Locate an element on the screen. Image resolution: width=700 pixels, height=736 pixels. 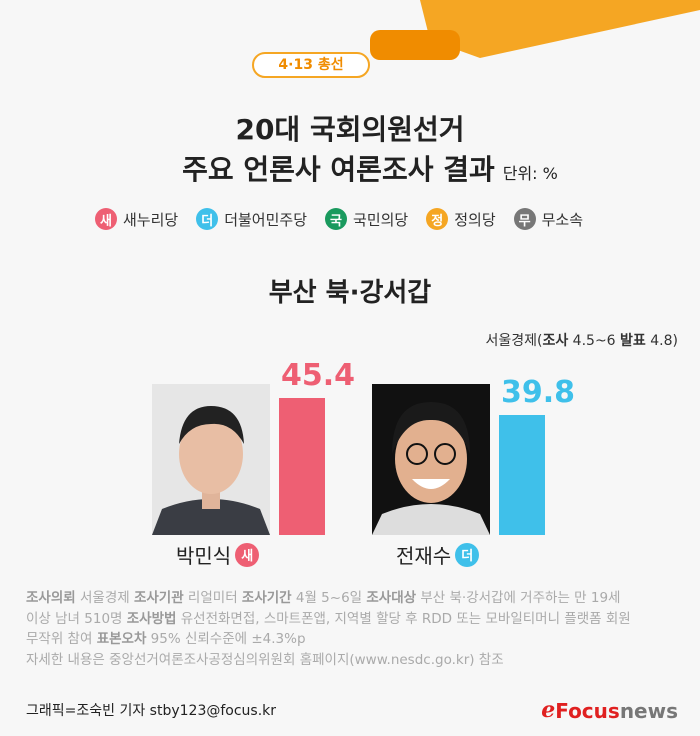
note-line: 무작위 참여 표본오차 95% 신뢰수준에 ±4.3%p is located at coordinates (166, 639).